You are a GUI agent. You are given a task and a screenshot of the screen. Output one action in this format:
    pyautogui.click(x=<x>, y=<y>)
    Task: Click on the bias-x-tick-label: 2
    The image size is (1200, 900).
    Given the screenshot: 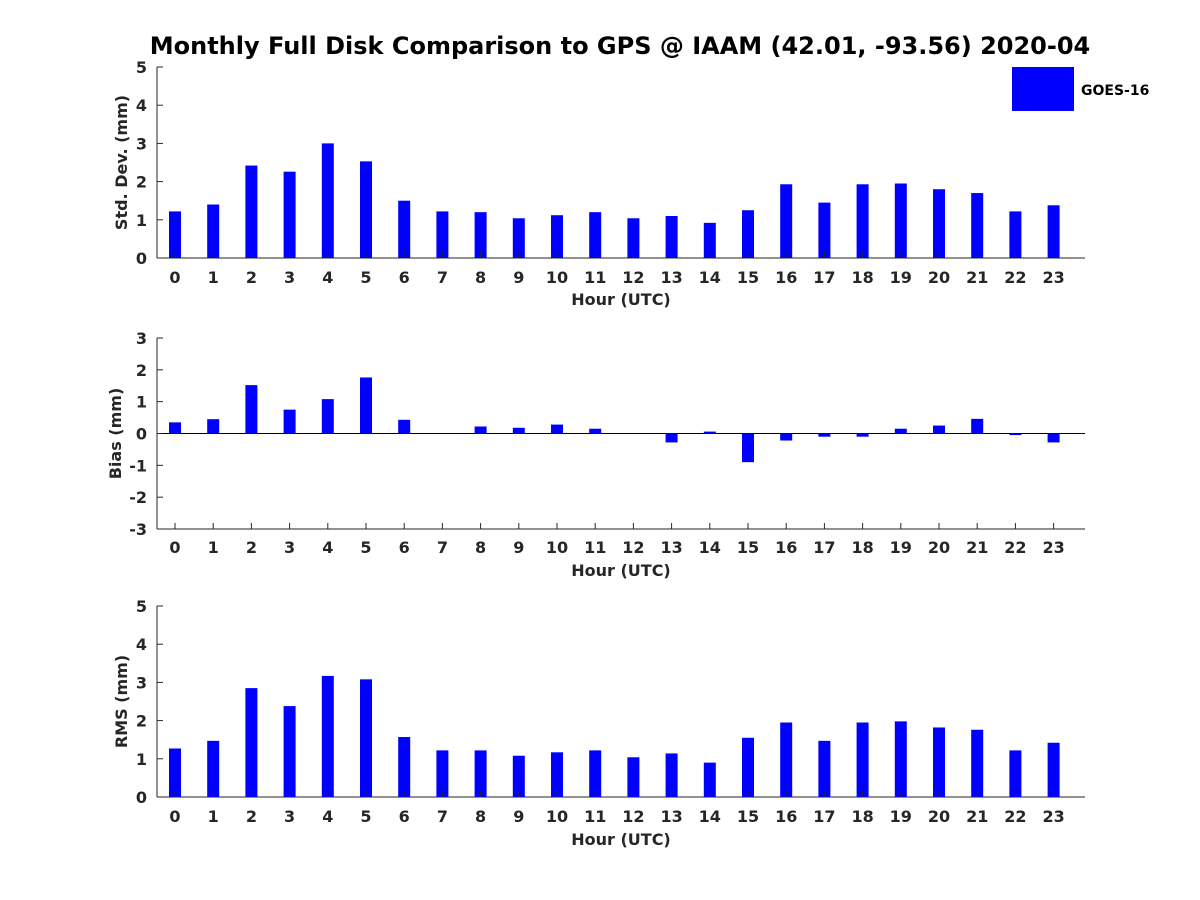 What is the action you would take?
    pyautogui.click(x=251, y=547)
    